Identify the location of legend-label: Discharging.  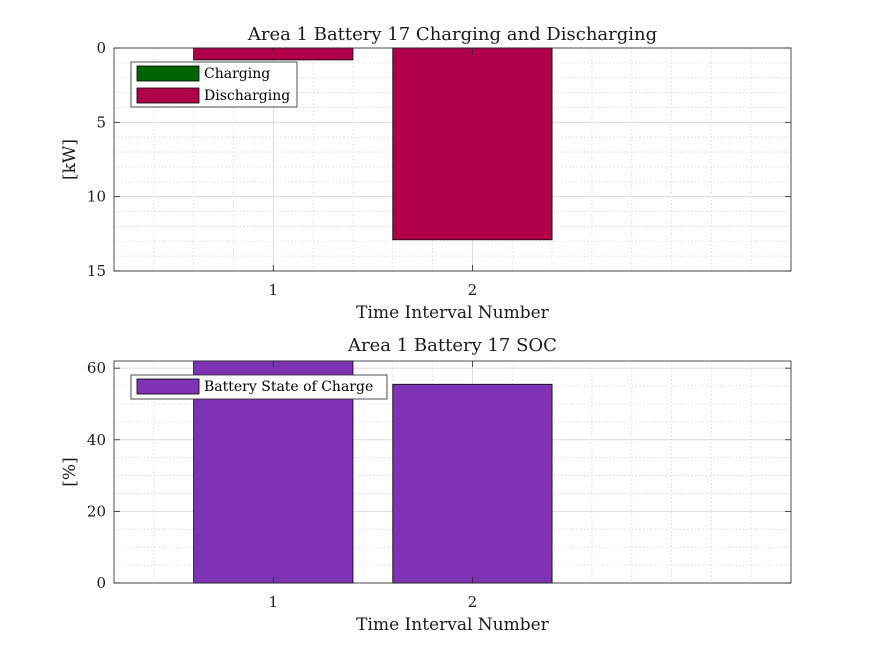
(247, 96).